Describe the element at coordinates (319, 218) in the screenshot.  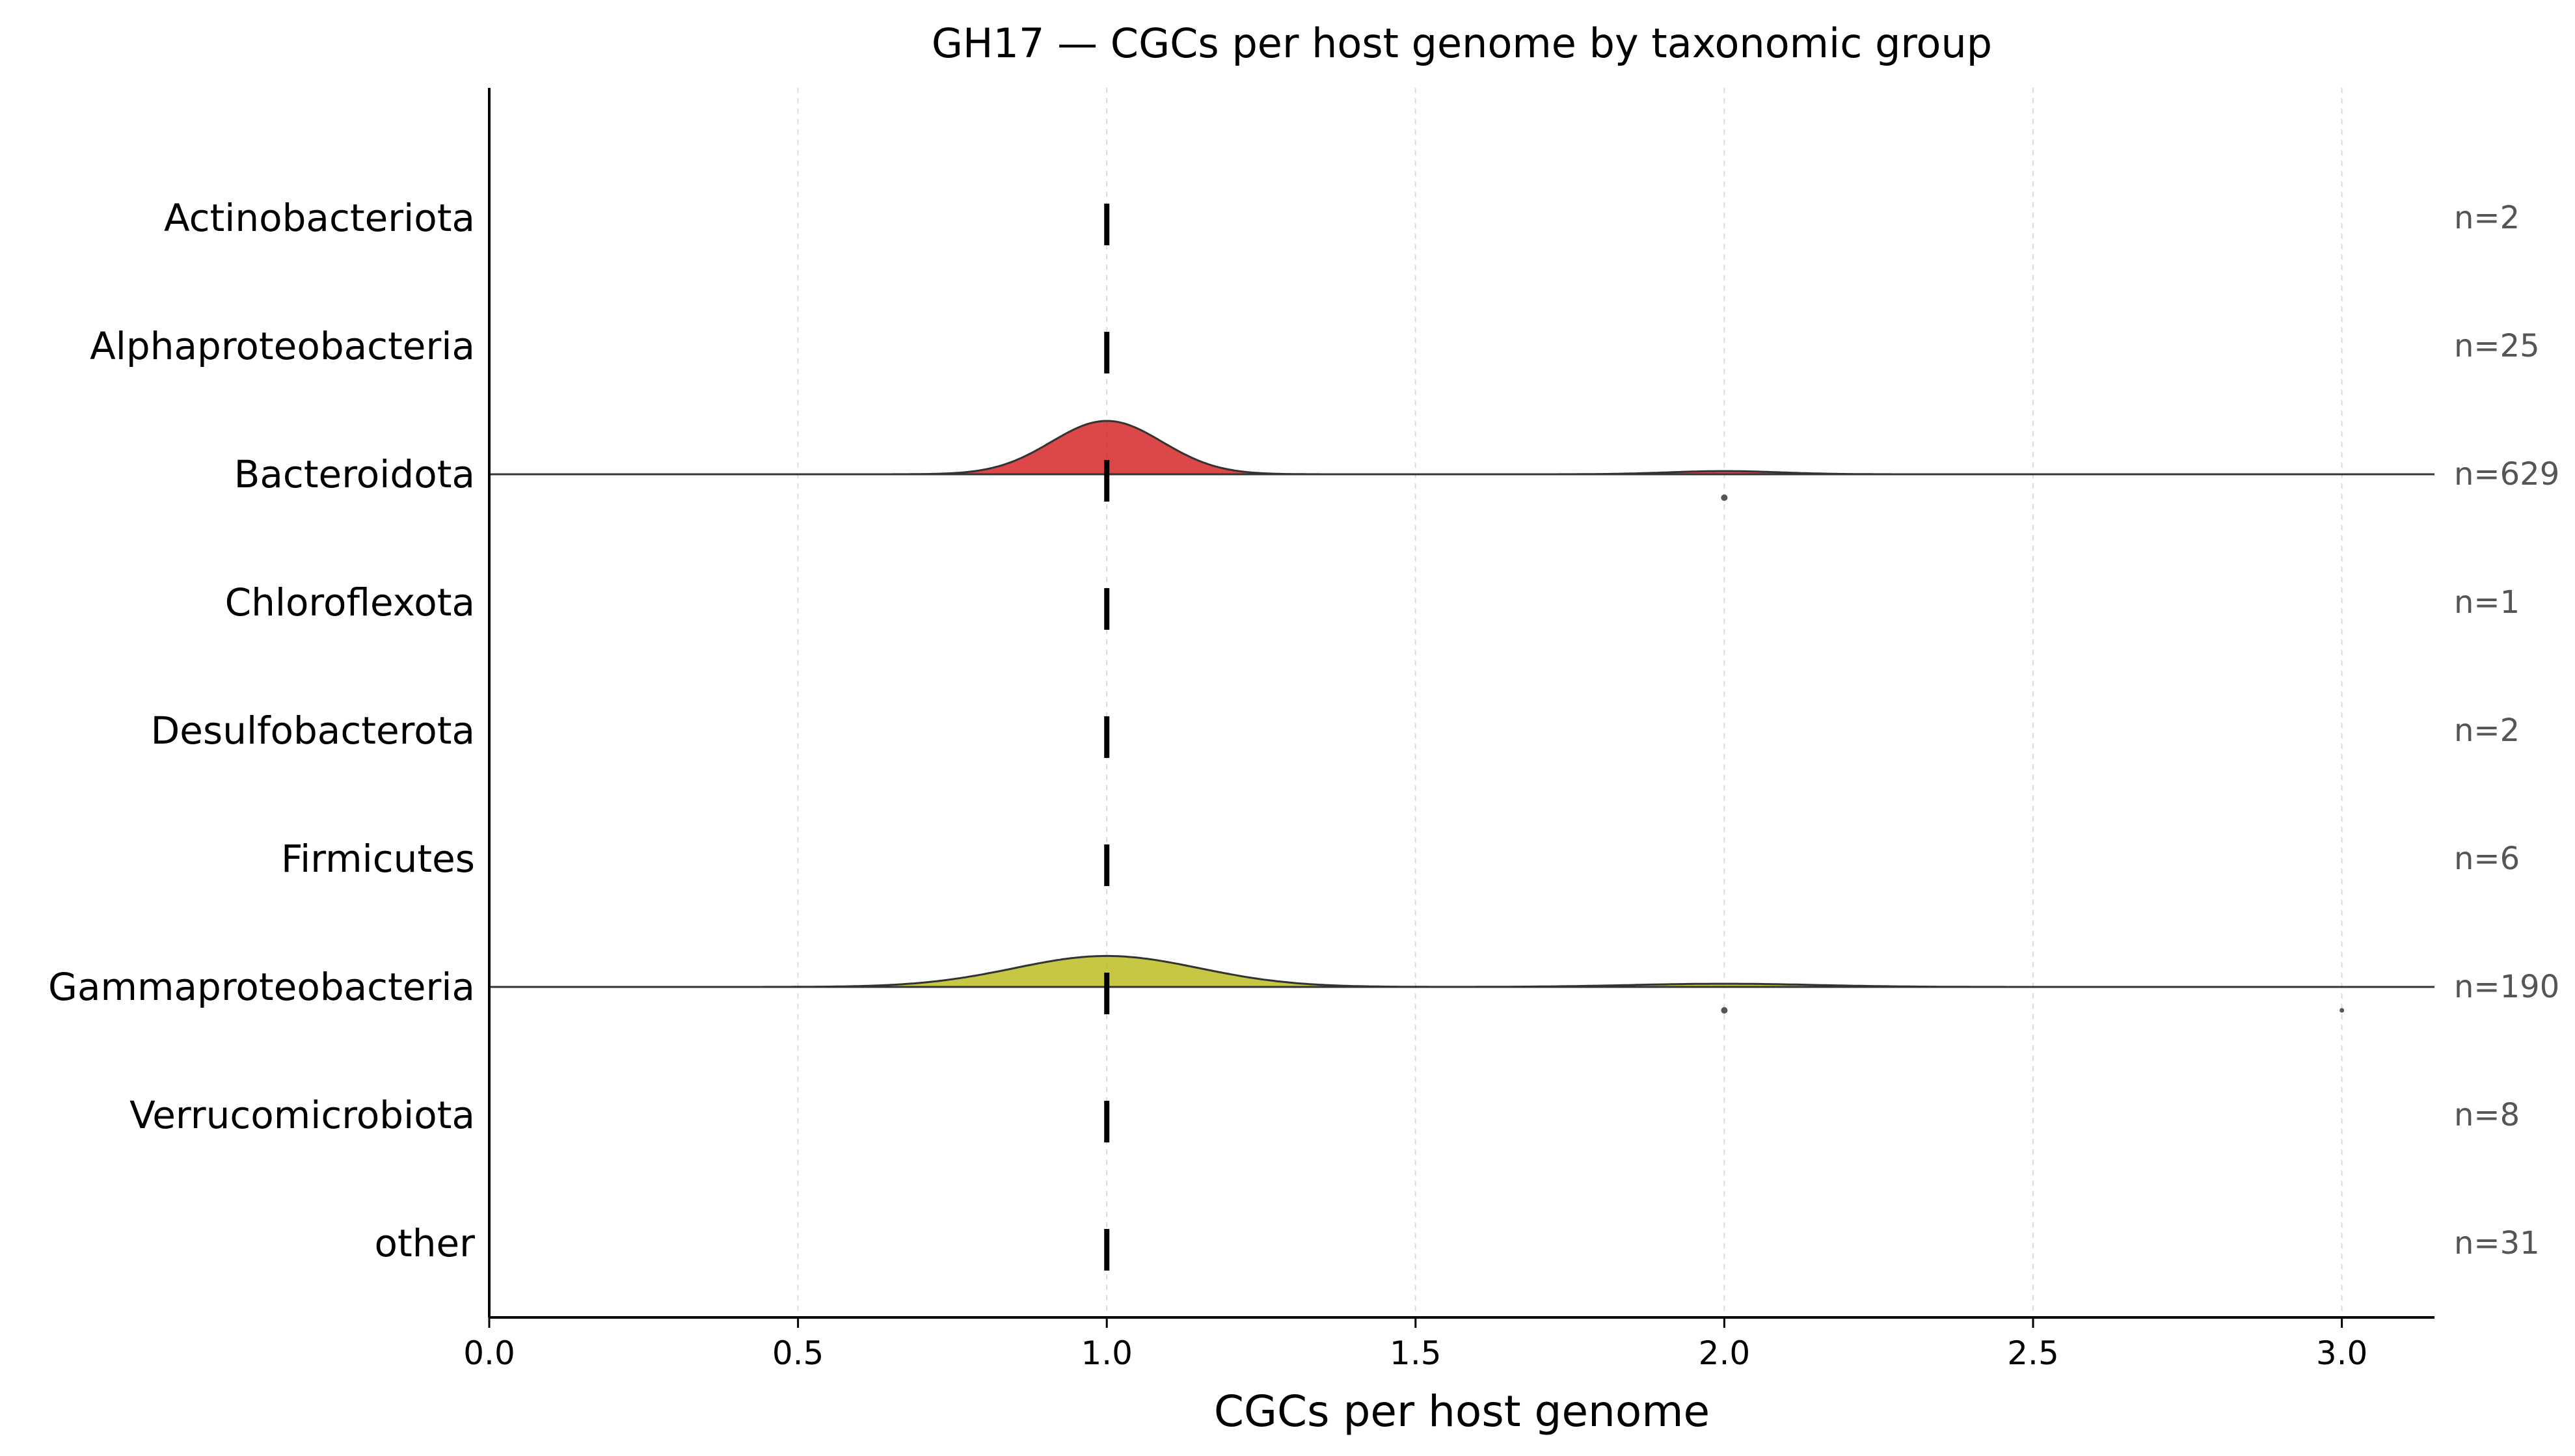
I see `y-tick-label: Actinobacteriota` at that location.